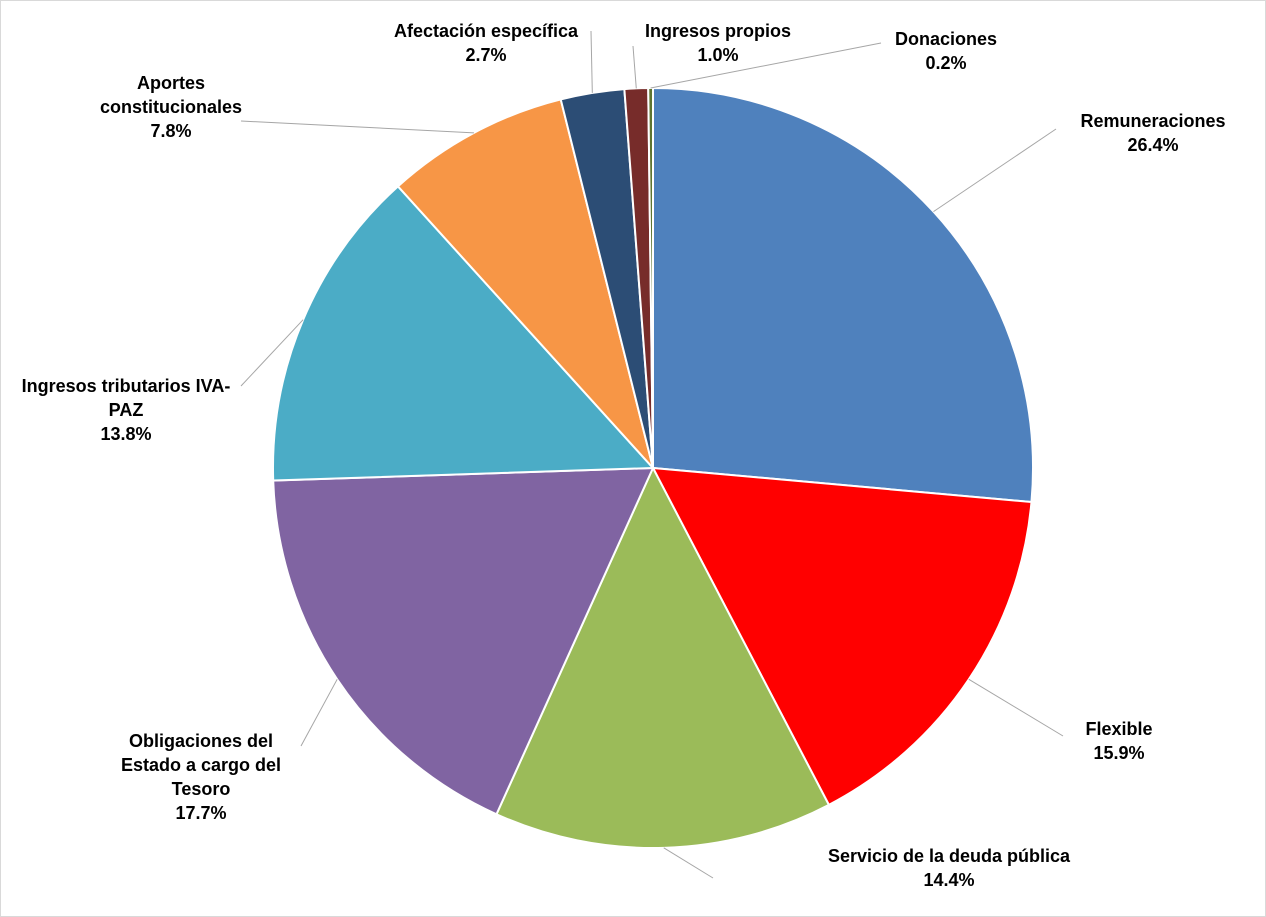 The width and height of the screenshot is (1266, 917). Describe the element at coordinates (126, 434) in the screenshot. I see `value-label: 13.8%` at that location.